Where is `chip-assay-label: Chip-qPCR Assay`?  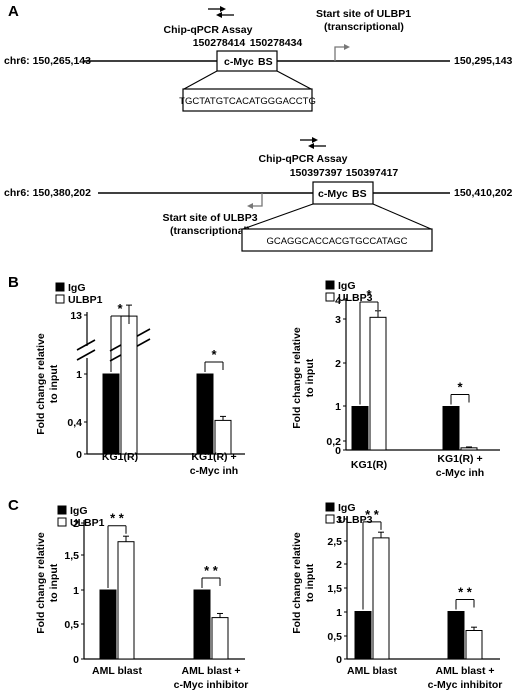 chip-assay-label: Chip-qPCR Assay is located at coordinates (208, 30).